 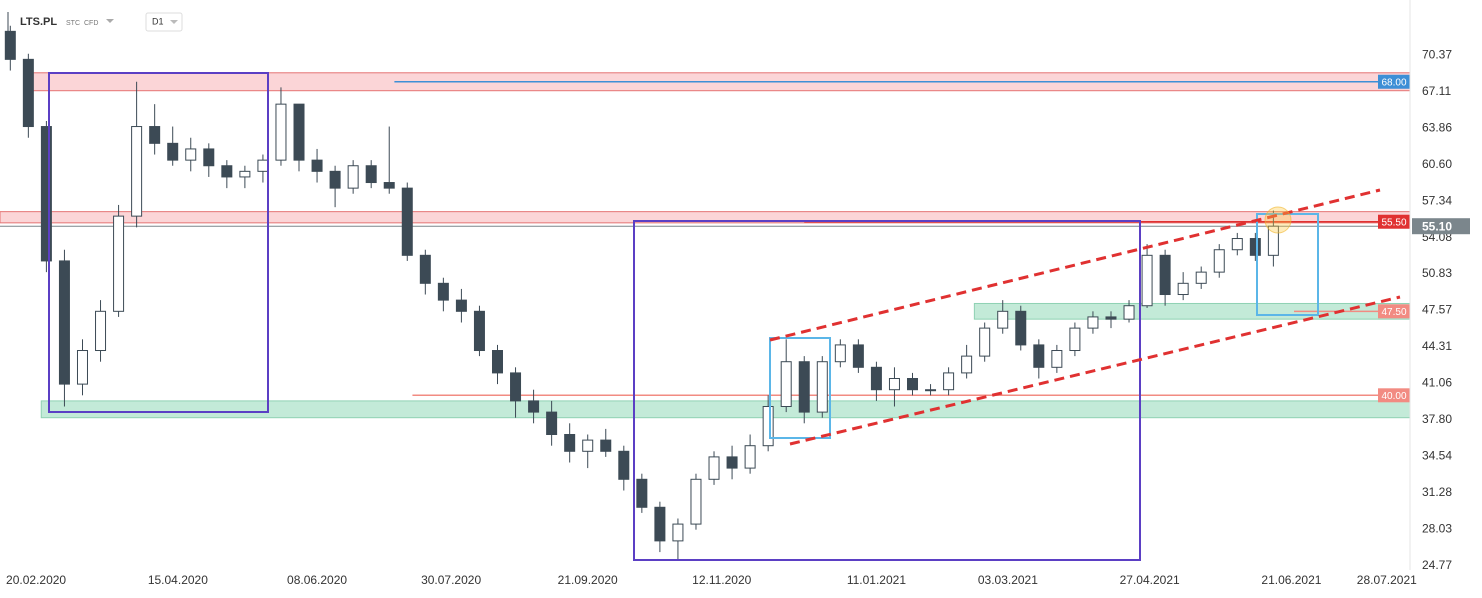 What do you see at coordinates (1437, 164) in the screenshot?
I see `y-tick-label: 60.60` at bounding box center [1437, 164].